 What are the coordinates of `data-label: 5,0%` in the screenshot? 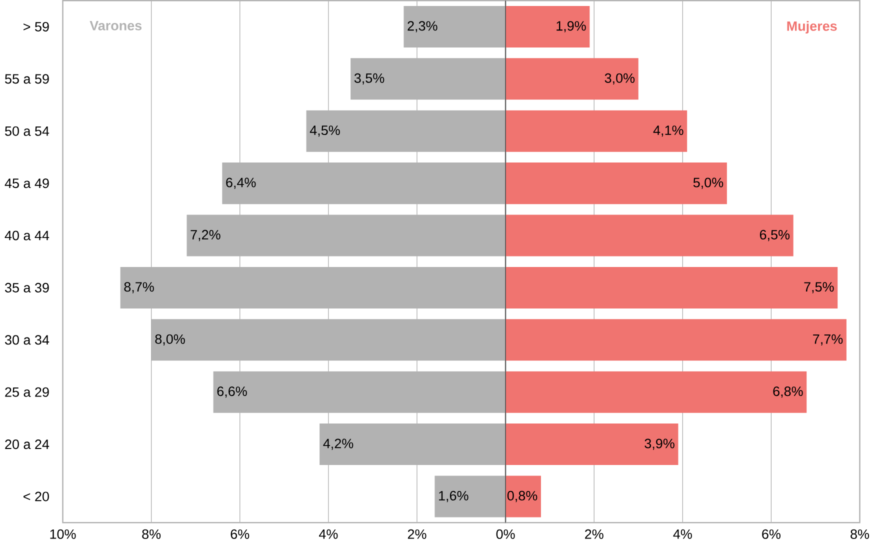 It's located at (708, 183).